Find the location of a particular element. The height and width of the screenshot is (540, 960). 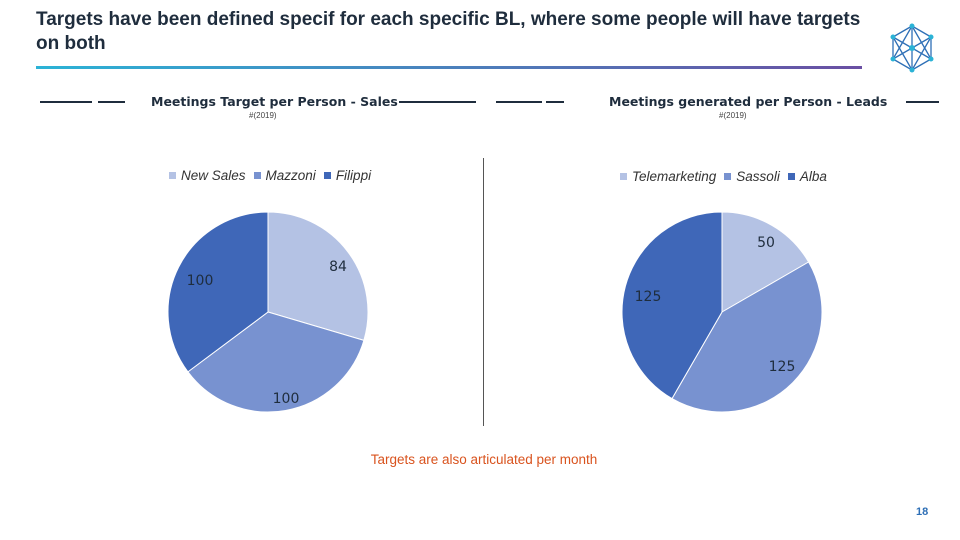

left-rule-a is located at coordinates (66, 102).